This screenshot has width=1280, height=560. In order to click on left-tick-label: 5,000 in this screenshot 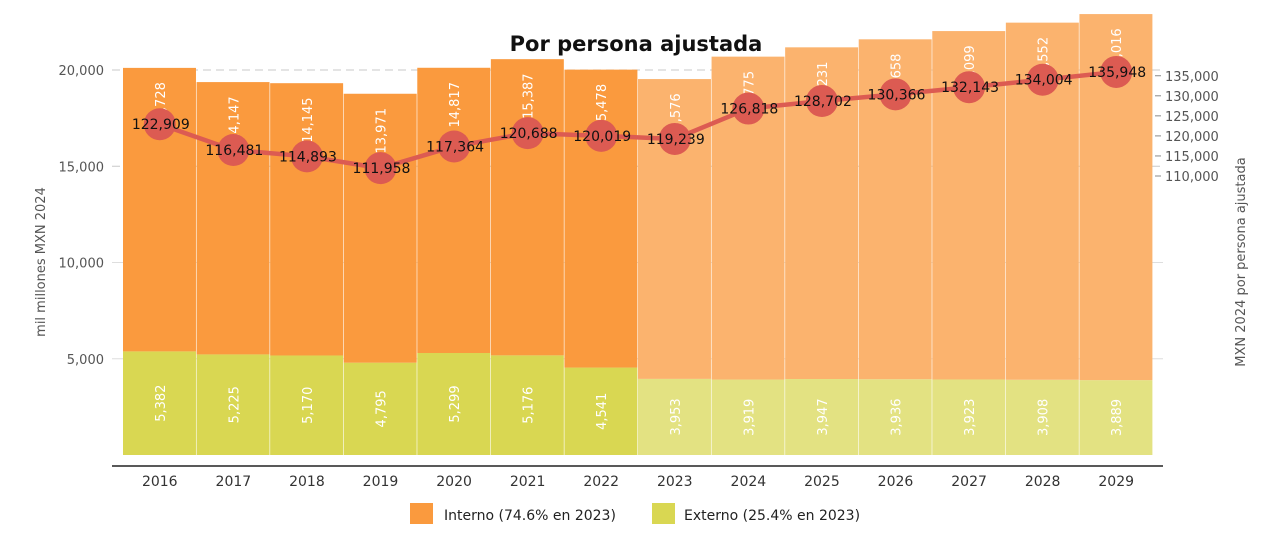, I will do `click(85, 360)`.